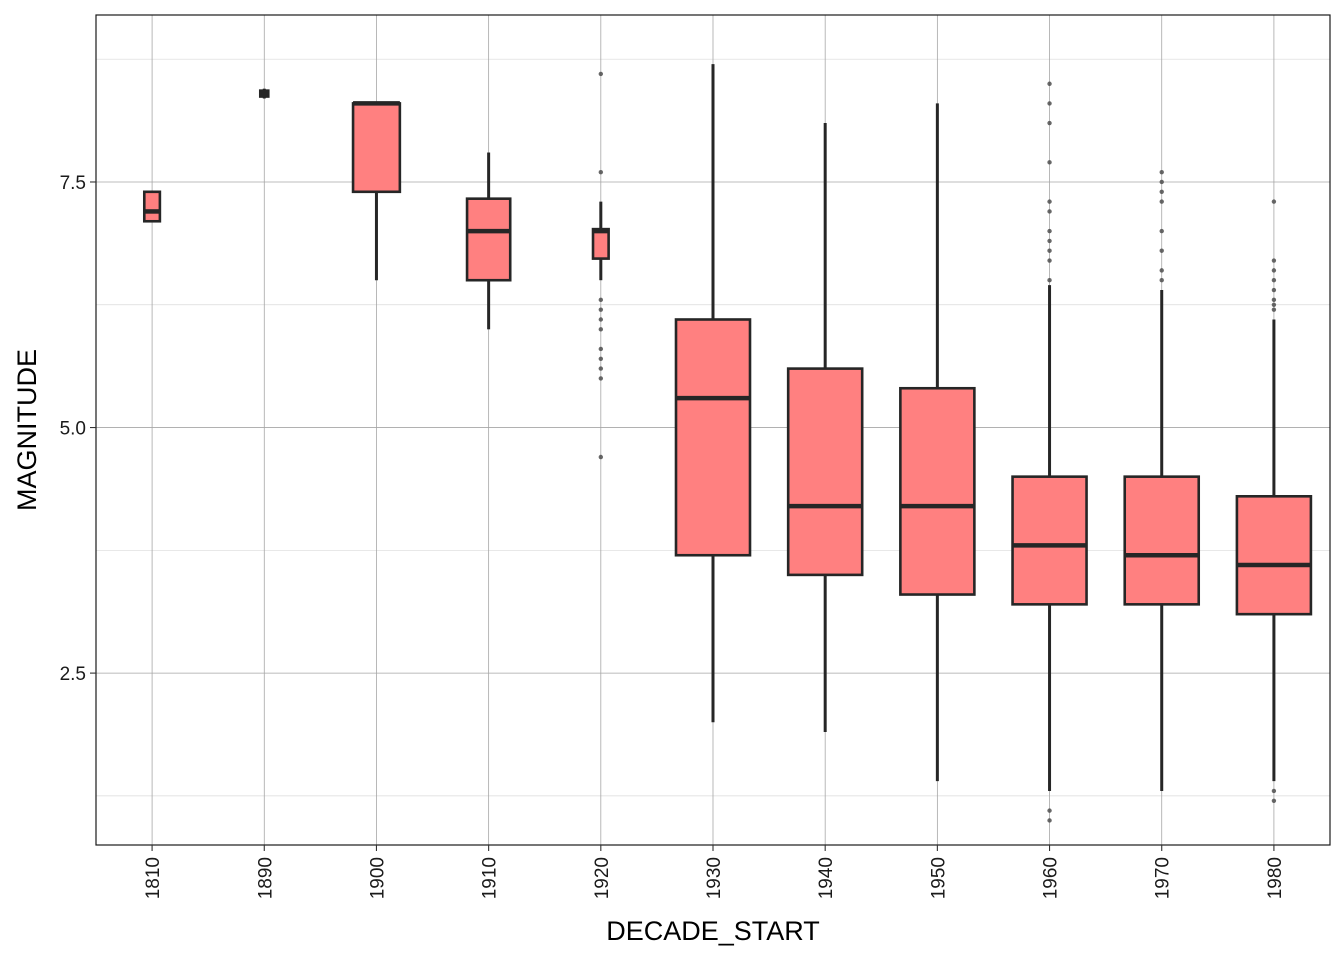 This screenshot has height=960, width=1344. Describe the element at coordinates (1051, 878) in the screenshot. I see `x-tick-label: 1960` at that location.